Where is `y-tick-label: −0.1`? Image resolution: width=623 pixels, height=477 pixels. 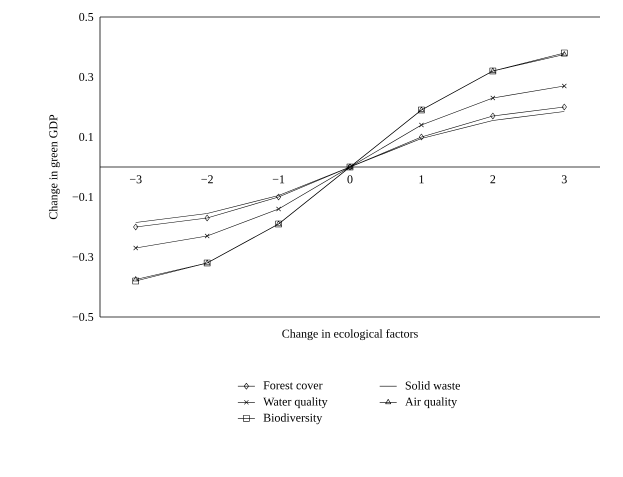 y-tick-label: −0.1 is located at coordinates (82, 197).